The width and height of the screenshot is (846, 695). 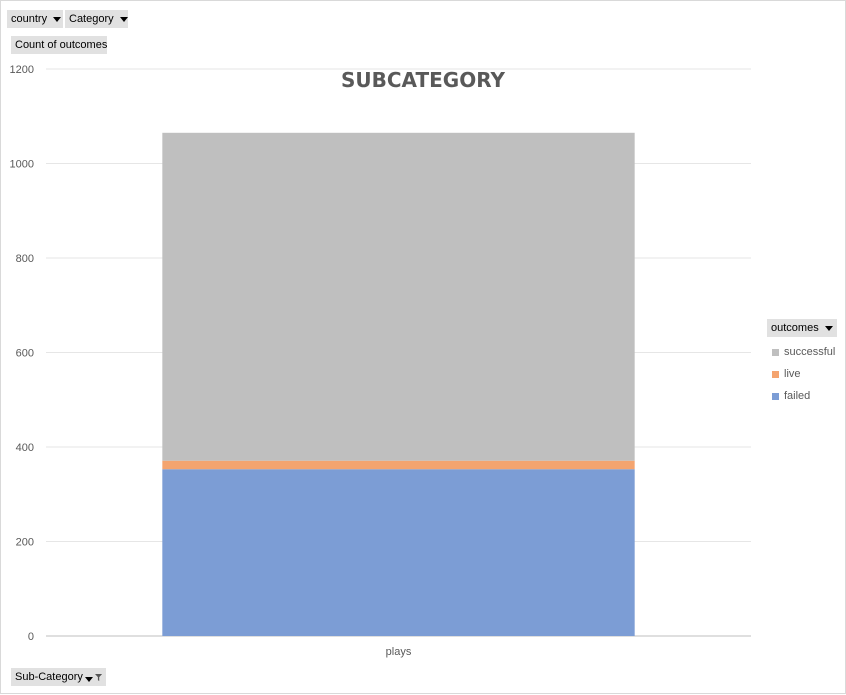 I want to click on legend-label: successful, so click(x=810, y=352).